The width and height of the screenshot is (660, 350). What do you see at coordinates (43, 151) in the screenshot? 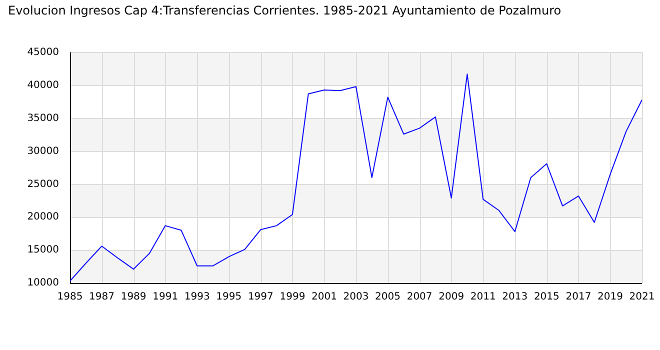
I see `y-tick-label: 30000` at bounding box center [43, 151].